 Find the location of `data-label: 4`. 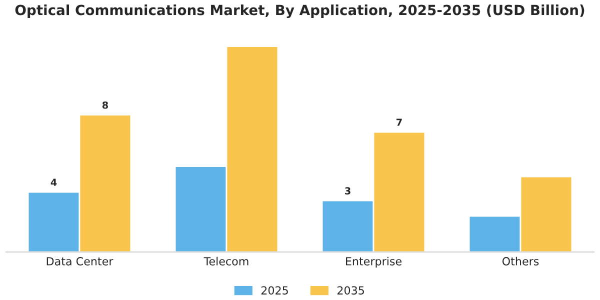

data-label: 4 is located at coordinates (53, 182).